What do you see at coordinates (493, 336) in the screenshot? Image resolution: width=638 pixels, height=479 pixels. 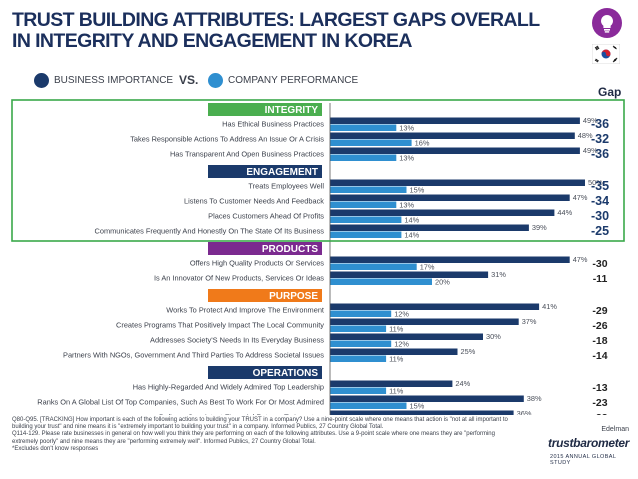 I see `importance-value-label: 30%` at bounding box center [493, 336].